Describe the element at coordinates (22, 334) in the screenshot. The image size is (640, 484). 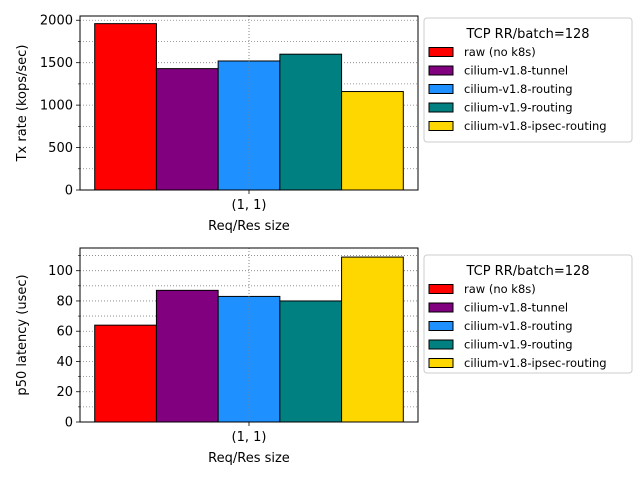
I see `y-axis-label: p50 latency (usec)` at that location.